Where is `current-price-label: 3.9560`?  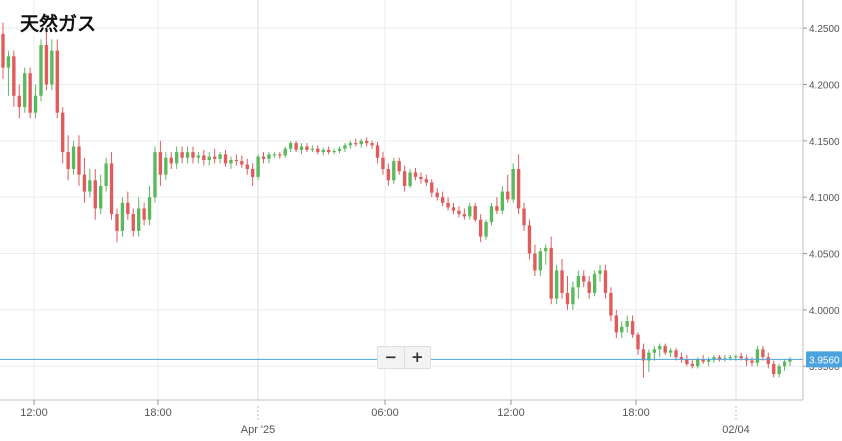 current-price-label: 3.9560 is located at coordinates (824, 360).